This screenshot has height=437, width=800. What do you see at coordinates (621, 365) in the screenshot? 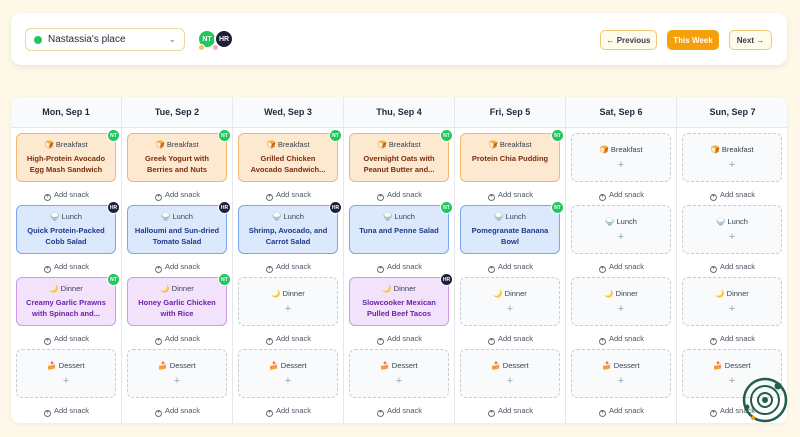
I see `meal-type-label: 🍰 Dessert` at bounding box center [621, 365].